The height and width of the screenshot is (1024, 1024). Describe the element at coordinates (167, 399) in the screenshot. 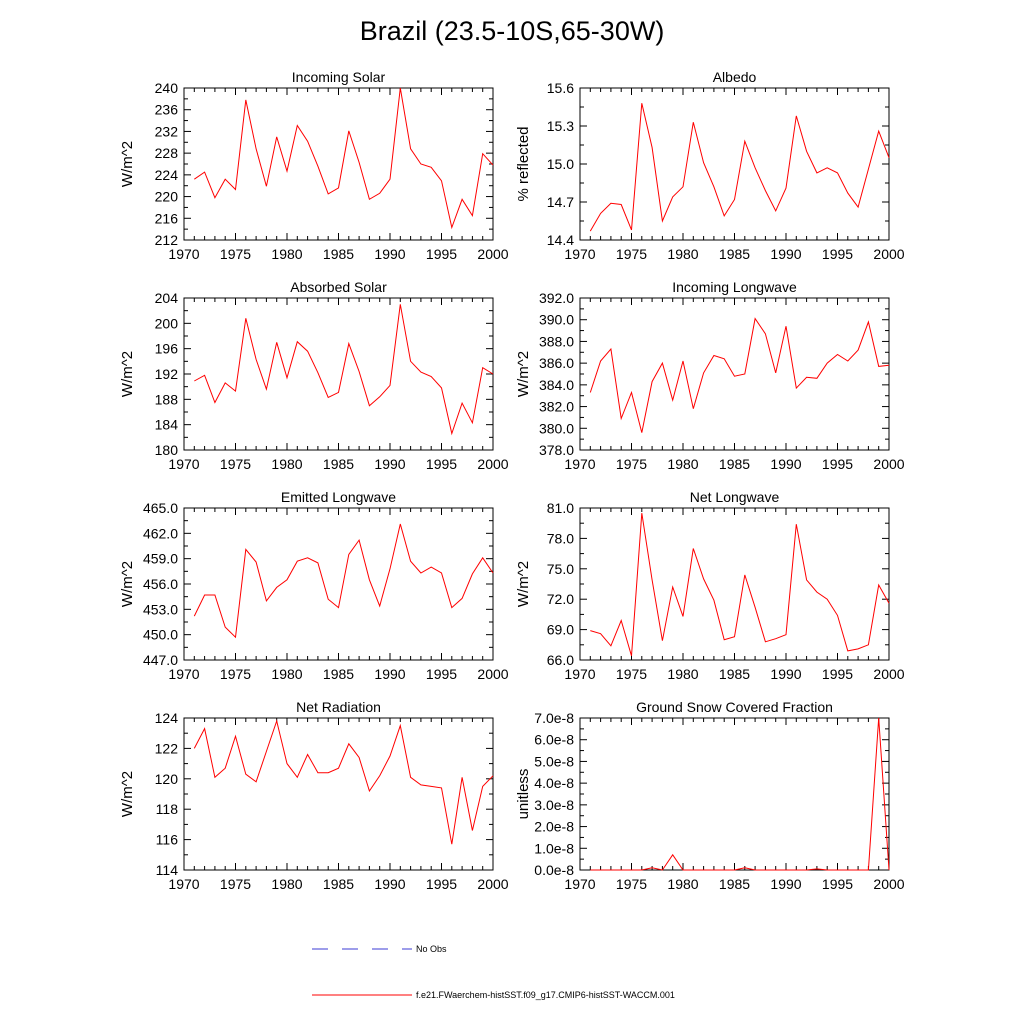

I see `y-tick-label: 188` at that location.